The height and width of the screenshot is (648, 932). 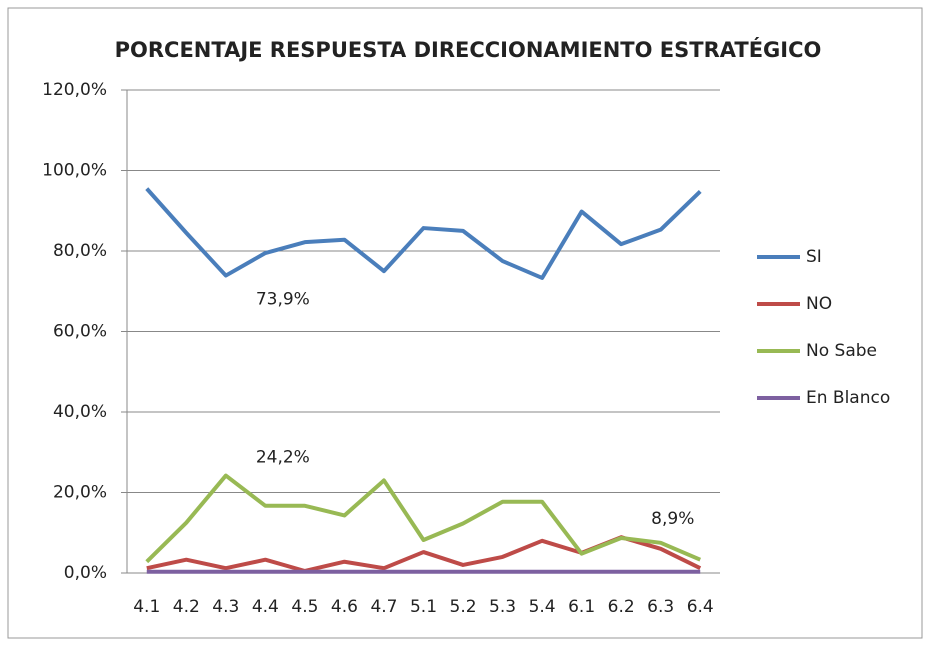 I want to click on x-tick-label: 6.4, so click(x=700, y=607).